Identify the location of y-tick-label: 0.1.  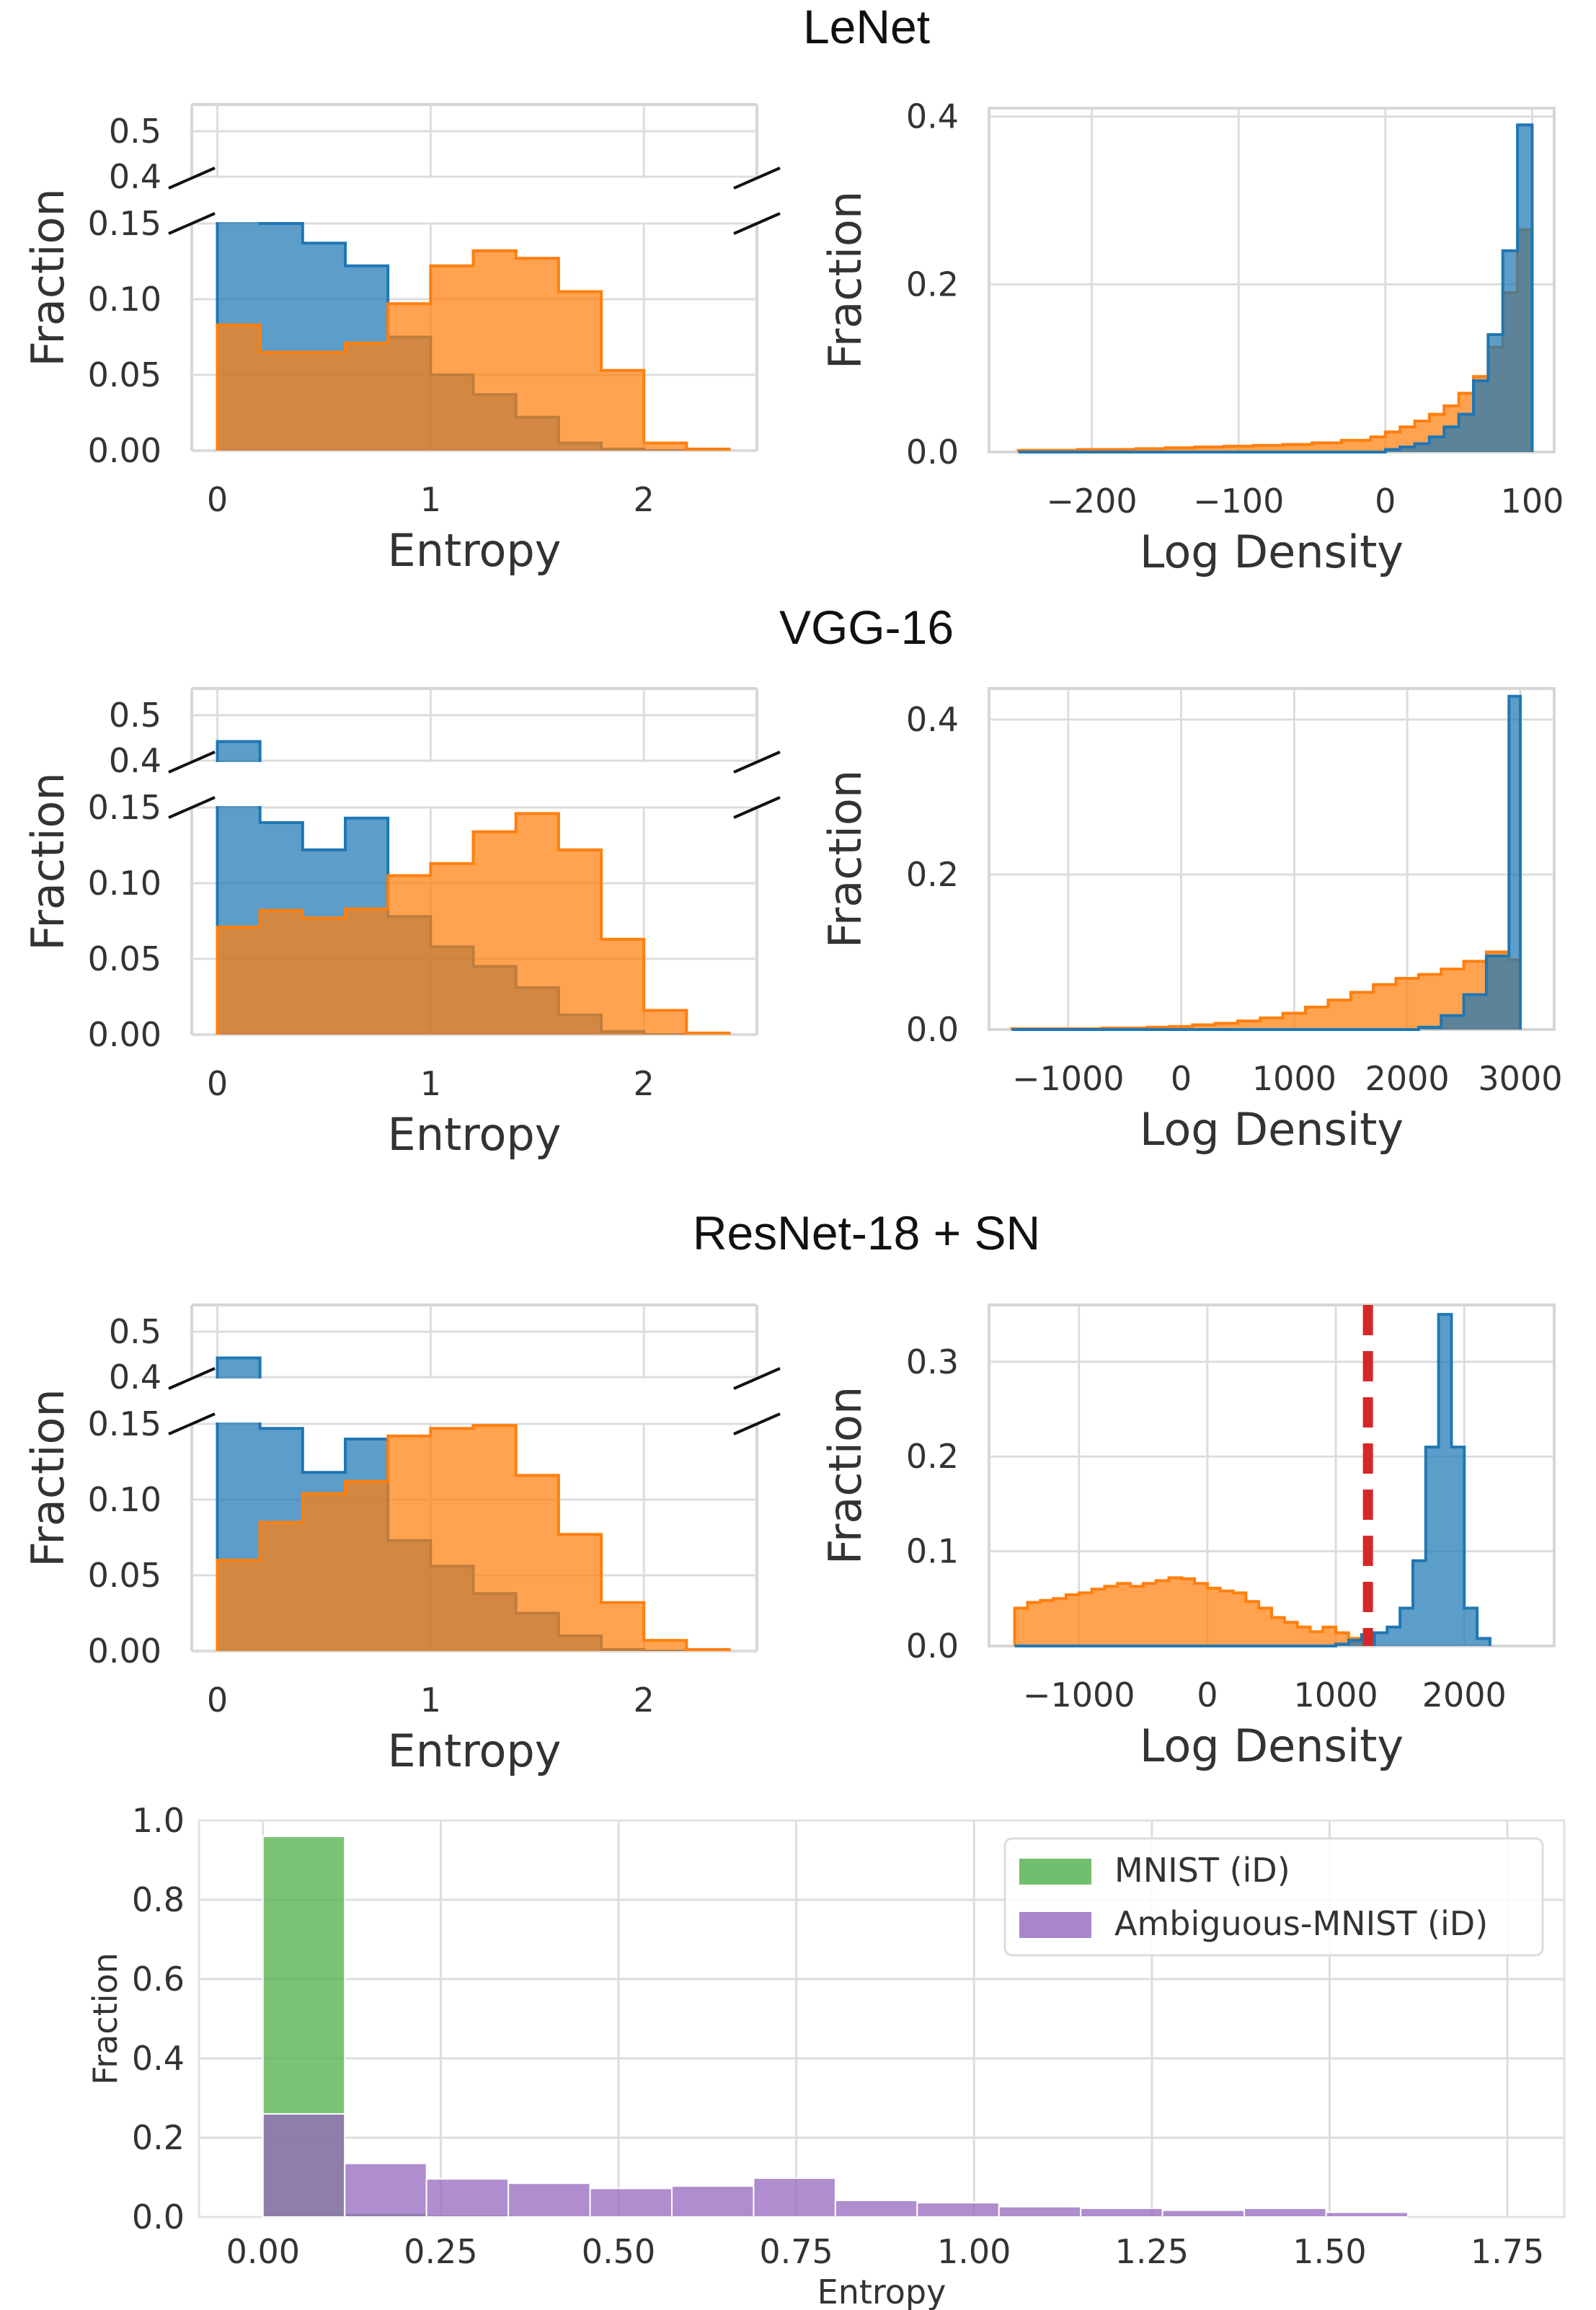
(932, 1551).